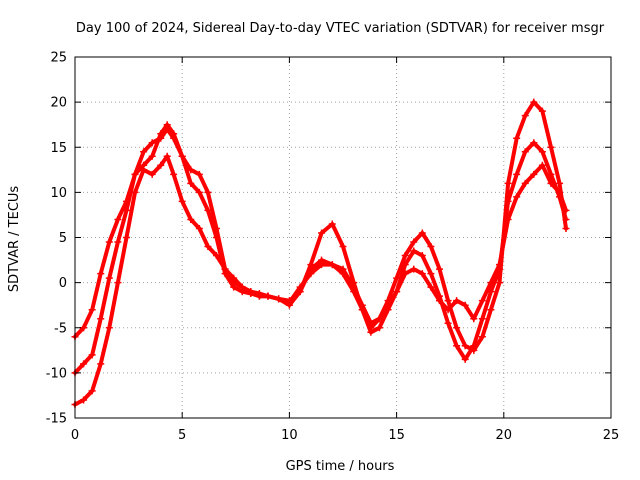 The image size is (640, 480). I want to click on x-tick-label: 10, so click(289, 435).